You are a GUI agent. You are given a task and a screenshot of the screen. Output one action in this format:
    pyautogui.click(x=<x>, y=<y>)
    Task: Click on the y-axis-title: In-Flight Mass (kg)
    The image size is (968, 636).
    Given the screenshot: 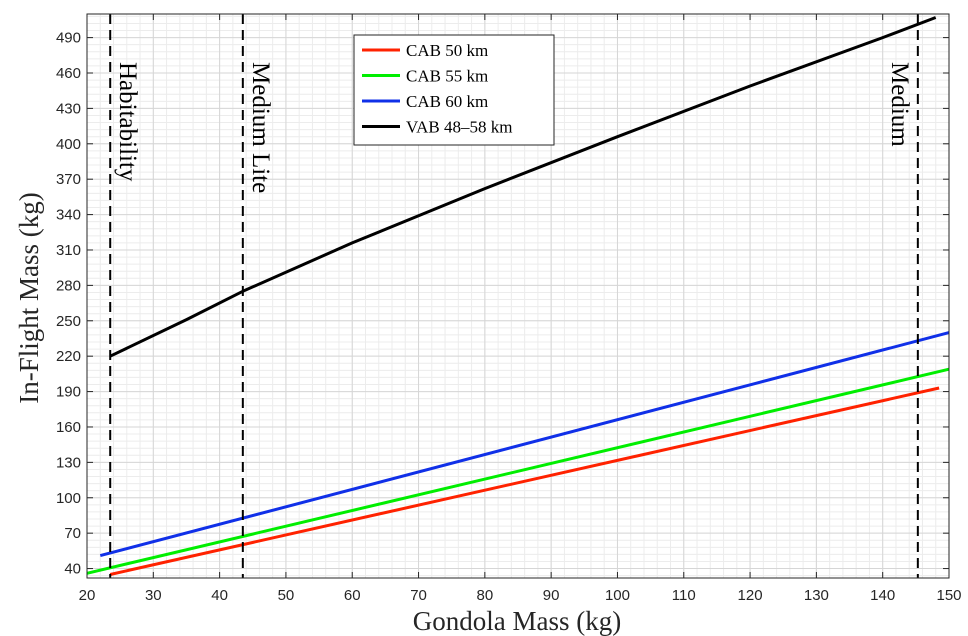 What is the action you would take?
    pyautogui.click(x=29, y=298)
    